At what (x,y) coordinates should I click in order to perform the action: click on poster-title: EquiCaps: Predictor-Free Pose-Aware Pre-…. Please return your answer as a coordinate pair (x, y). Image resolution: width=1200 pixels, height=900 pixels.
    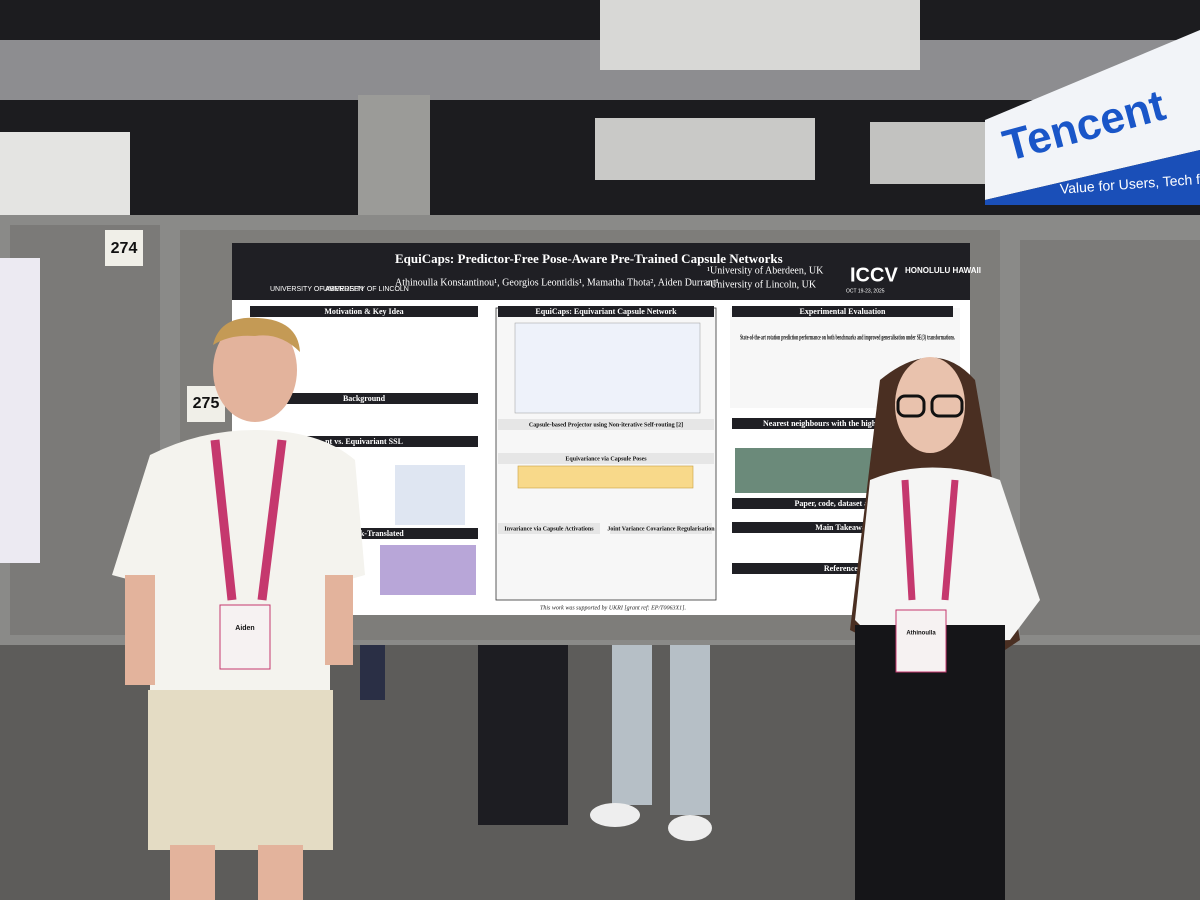
    Looking at the image, I should click on (589, 258).